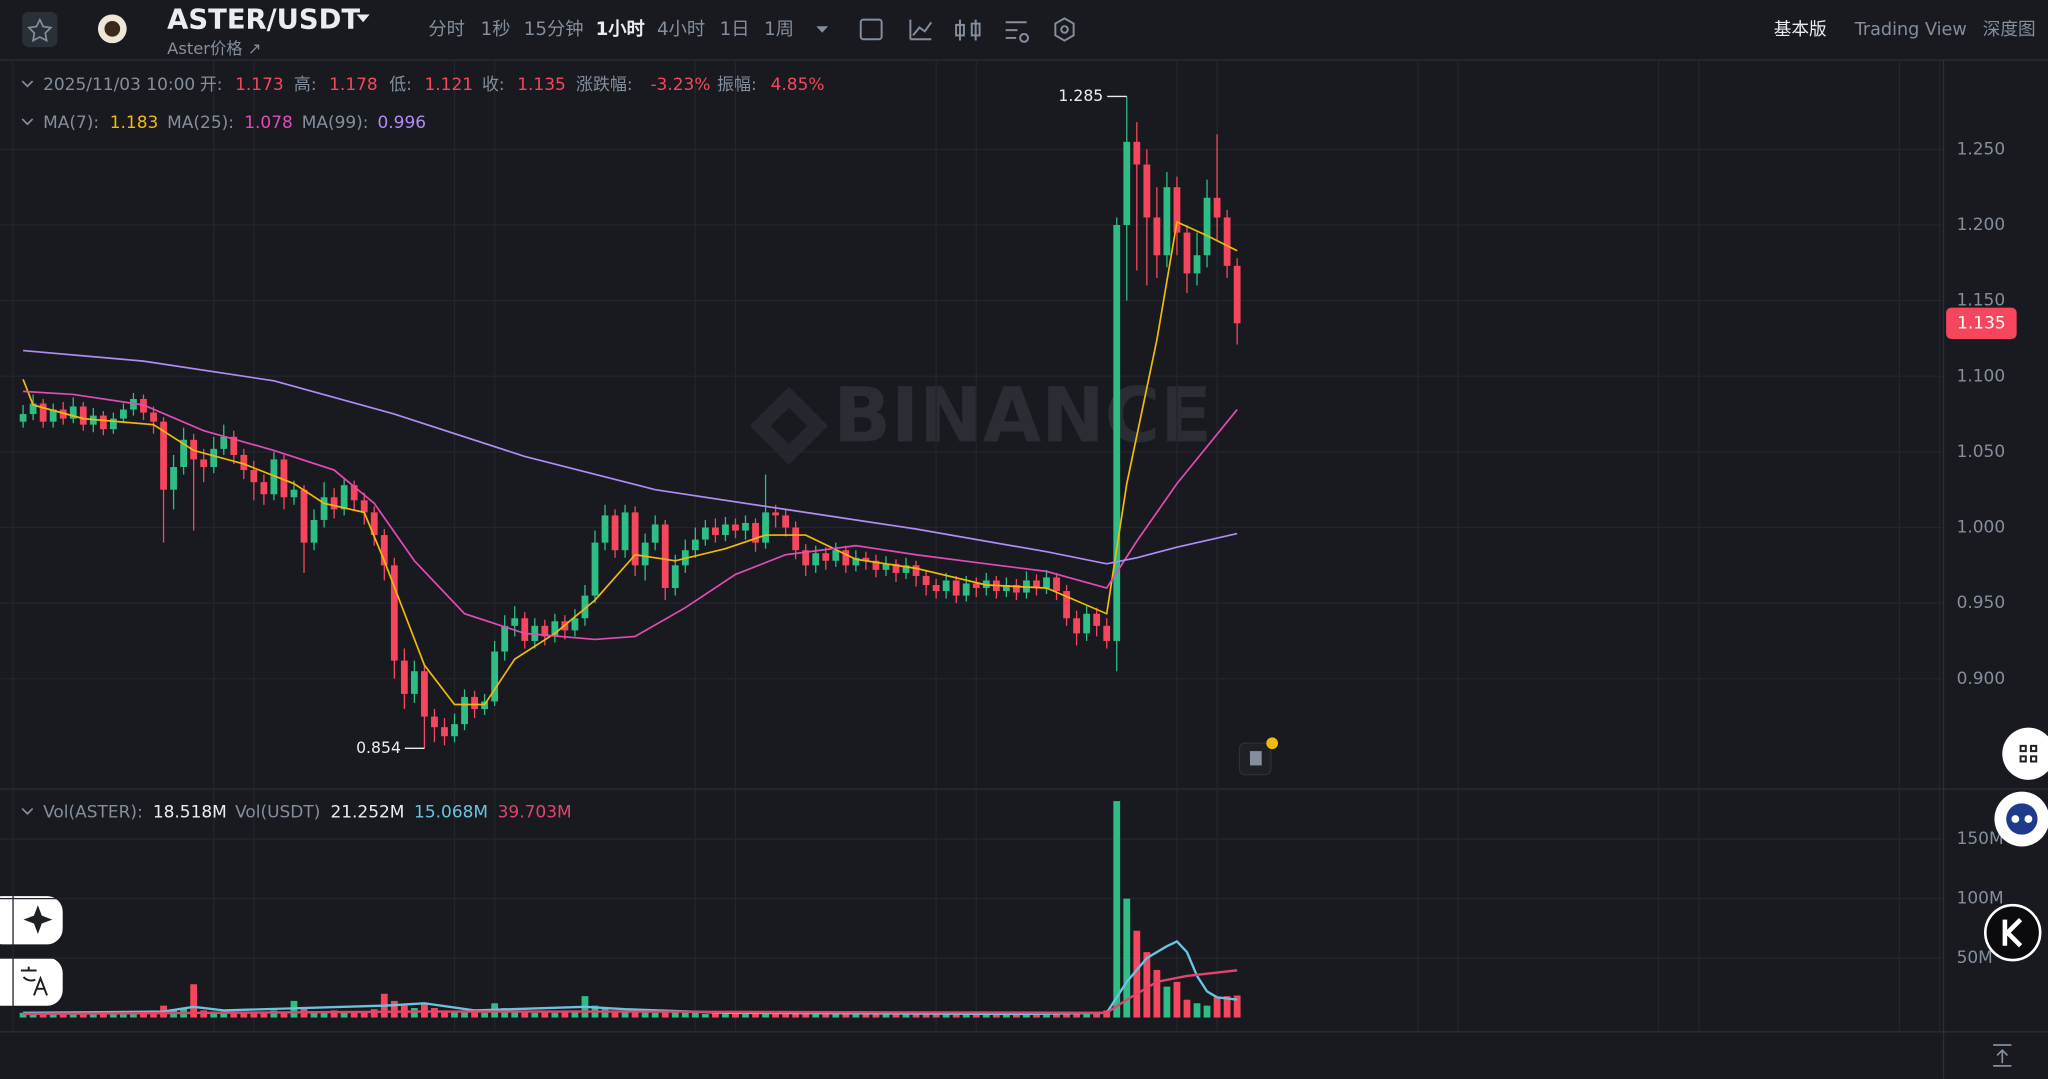  Describe the element at coordinates (681, 29) in the screenshot. I see `interval-tab: 4小时` at that location.